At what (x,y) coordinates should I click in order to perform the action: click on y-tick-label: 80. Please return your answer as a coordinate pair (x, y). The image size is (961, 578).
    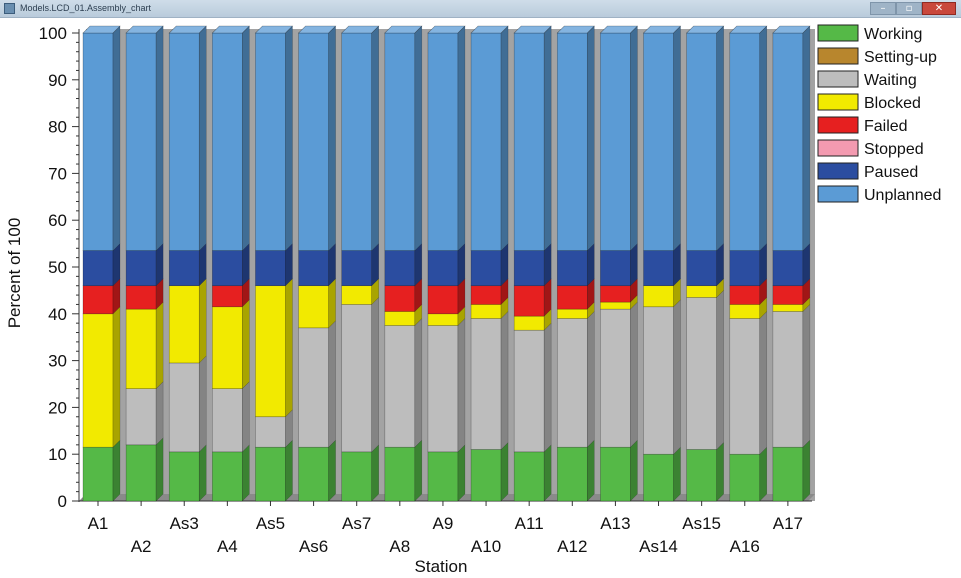
    Looking at the image, I should click on (57, 127).